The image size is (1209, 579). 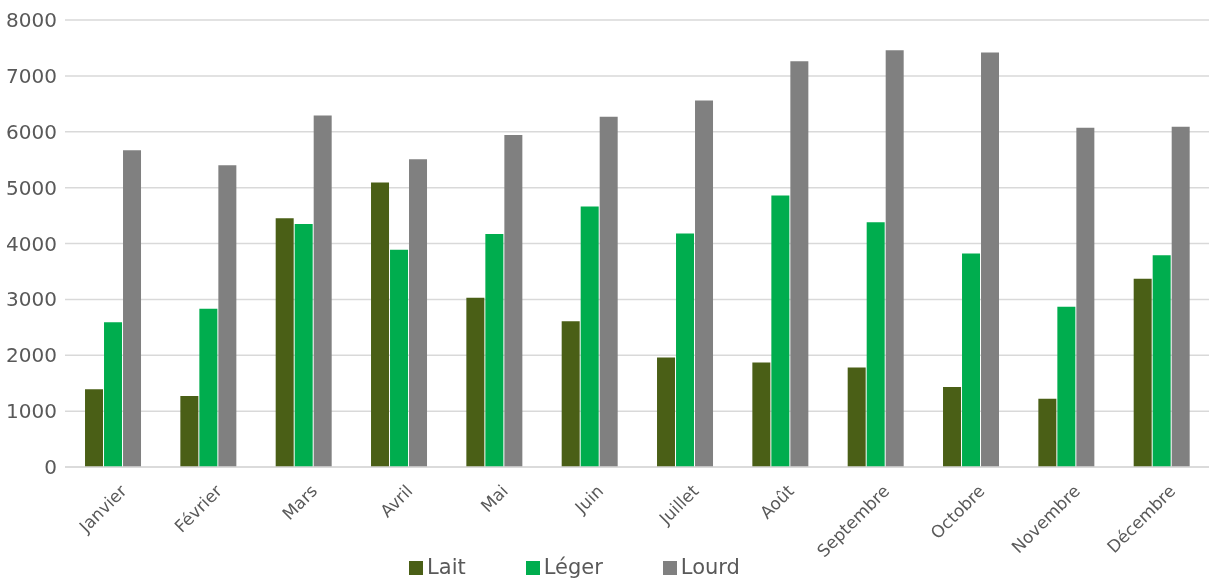 What do you see at coordinates (50, 467) in the screenshot?
I see `y-tick-label: 0` at bounding box center [50, 467].